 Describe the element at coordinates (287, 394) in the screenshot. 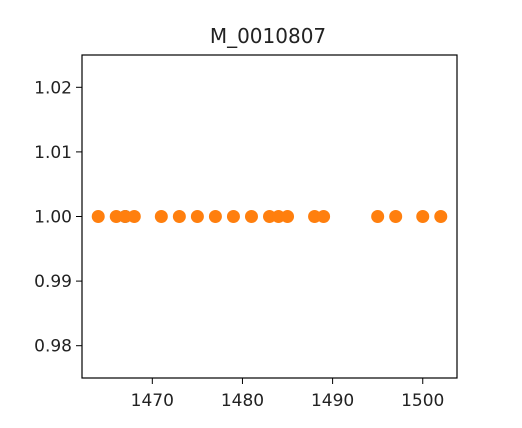

I see `x-axis: 1470 1480 1490 1500` at that location.